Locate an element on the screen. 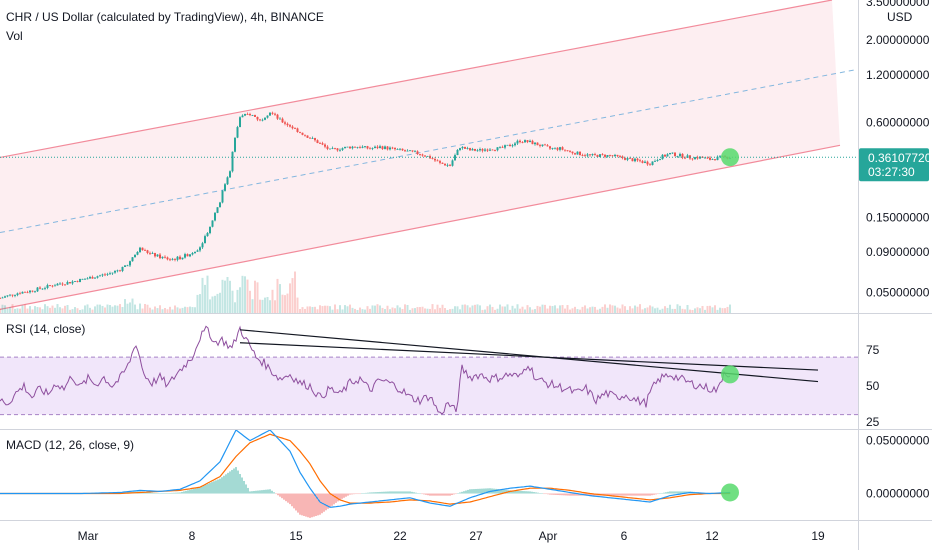 The width and height of the screenshot is (932, 550). last-price-label: 0.36107720 is located at coordinates (900, 158).